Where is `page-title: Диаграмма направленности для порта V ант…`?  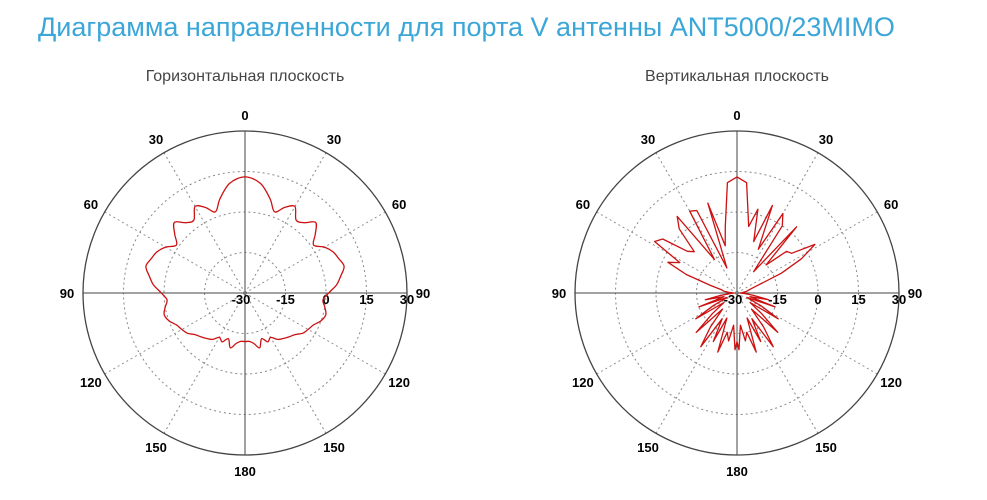 page-title: Диаграмма направленности для порта V ант… is located at coordinates (466, 27).